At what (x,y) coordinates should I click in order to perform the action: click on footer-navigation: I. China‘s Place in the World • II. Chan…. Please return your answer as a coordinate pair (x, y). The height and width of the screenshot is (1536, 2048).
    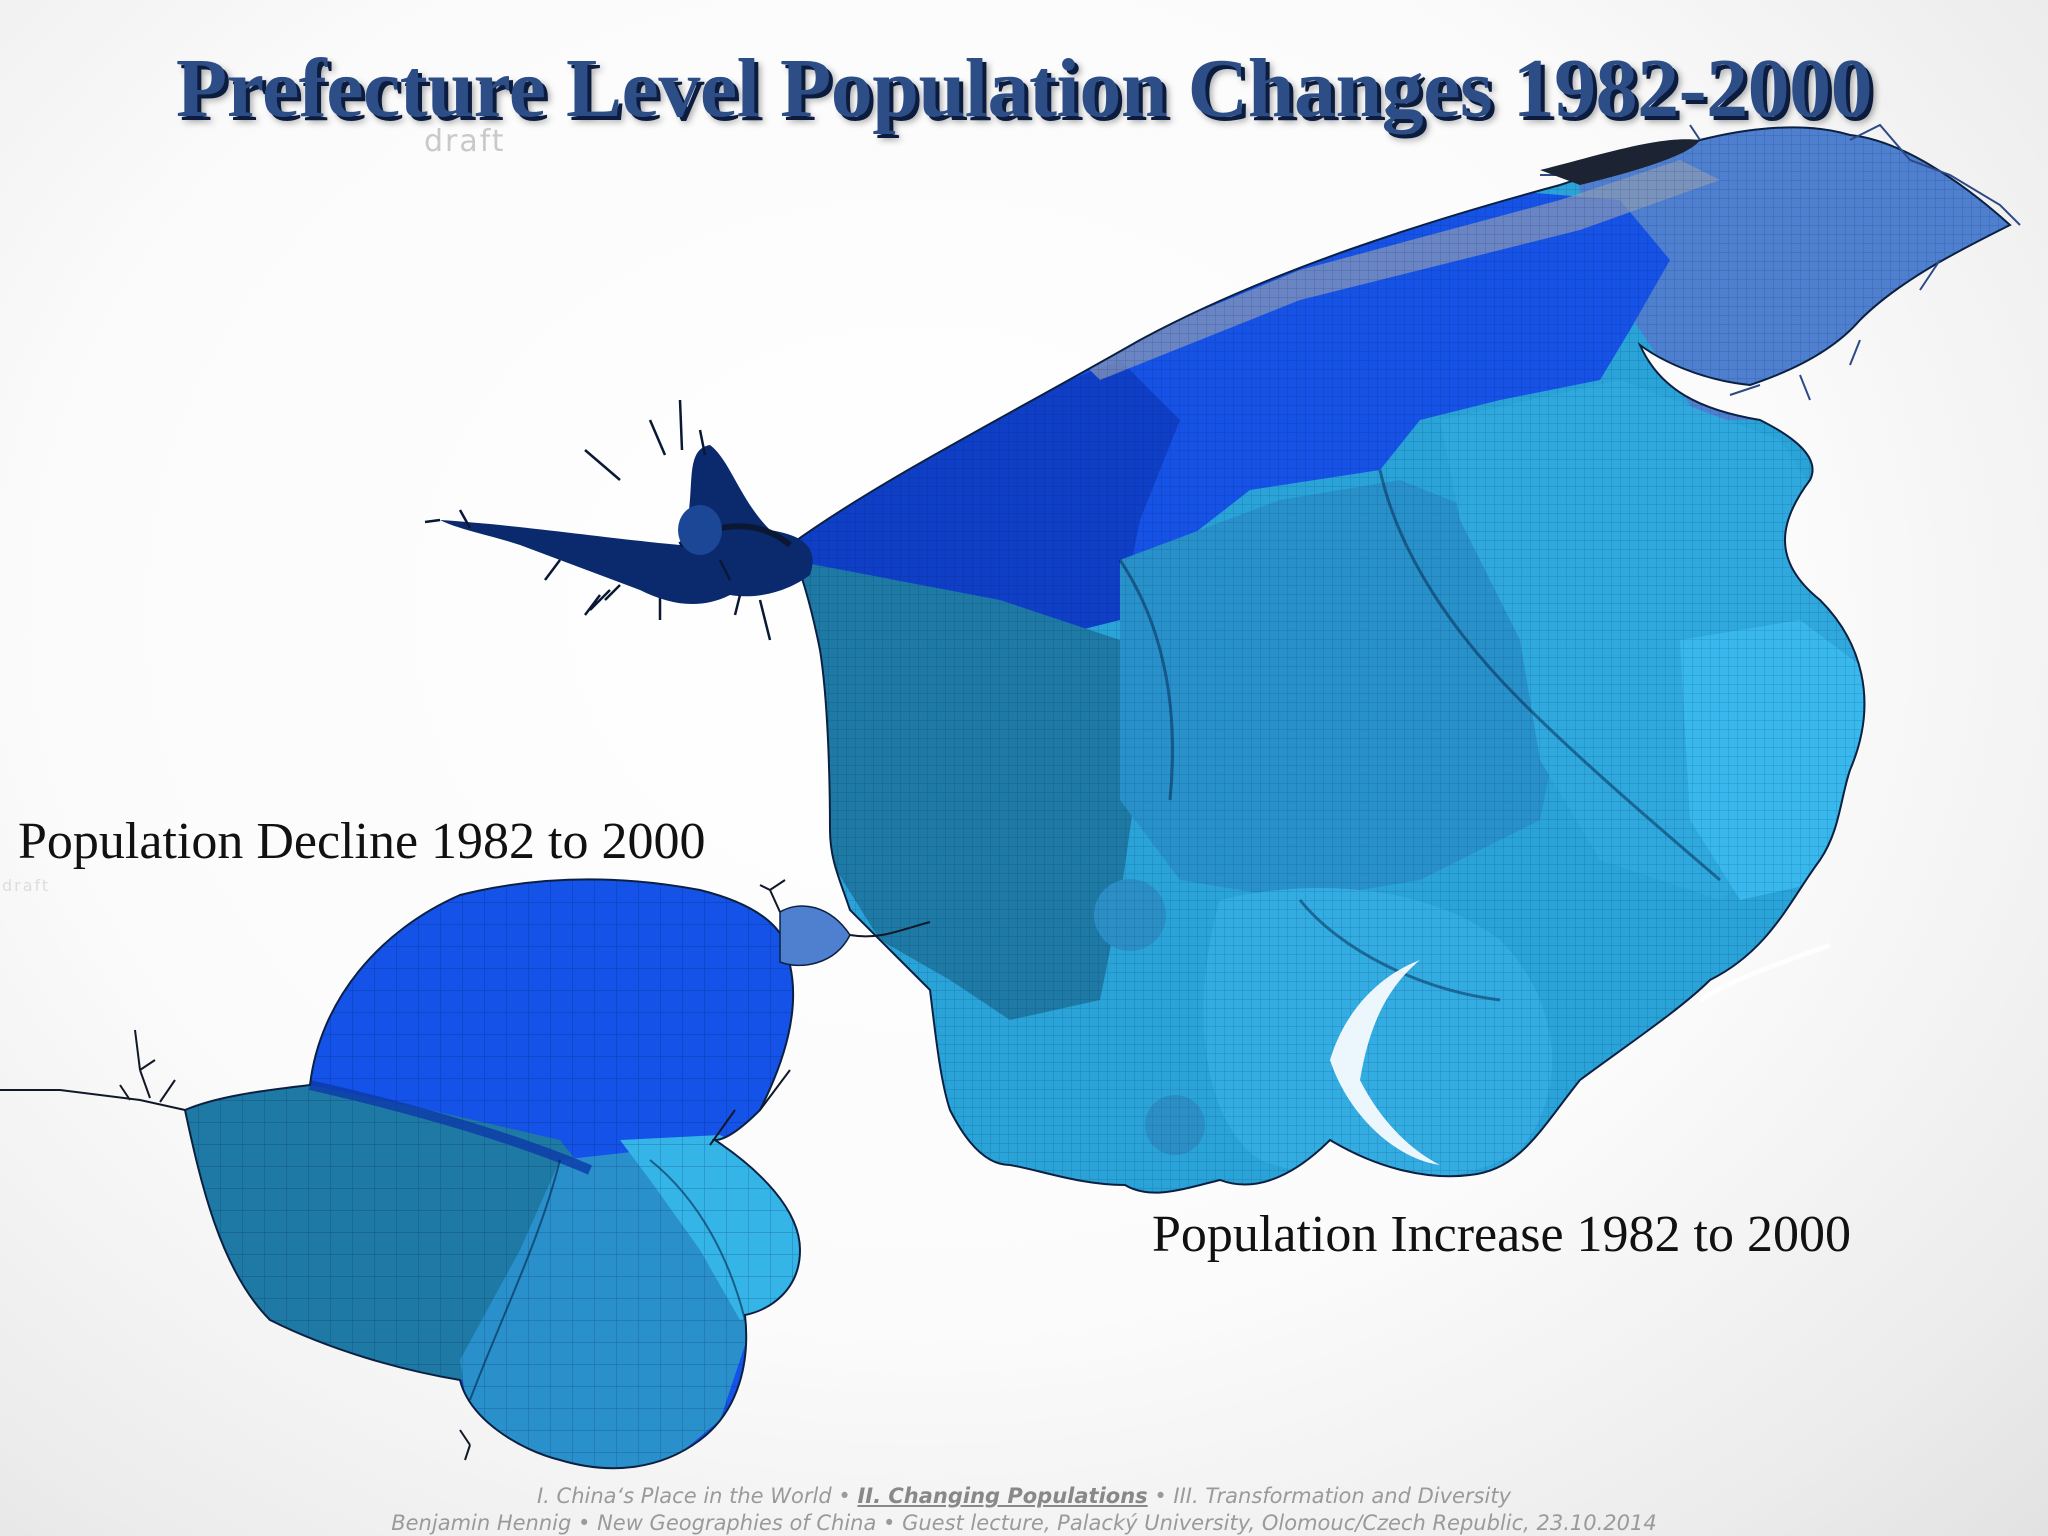
    Looking at the image, I should click on (1024, 1496).